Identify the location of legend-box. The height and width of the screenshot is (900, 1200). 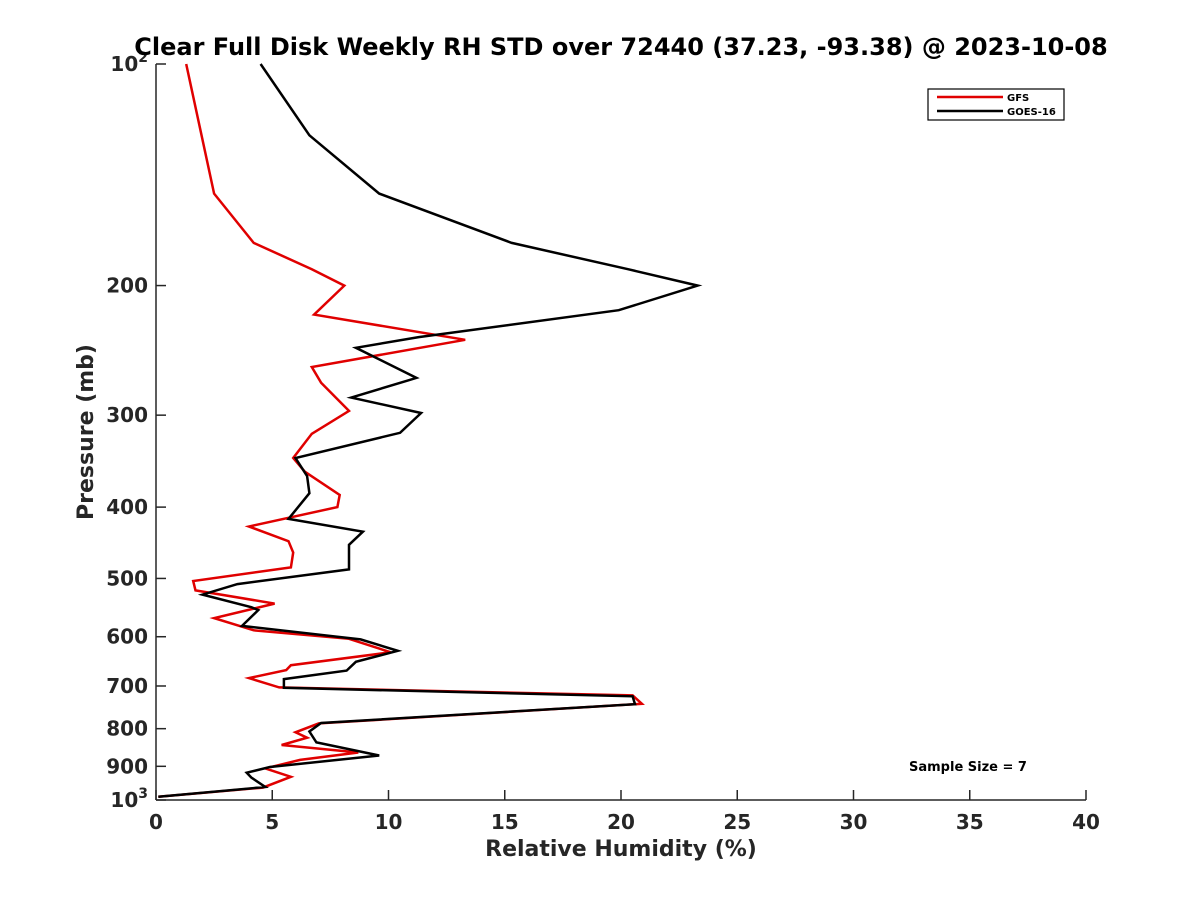
(996, 104).